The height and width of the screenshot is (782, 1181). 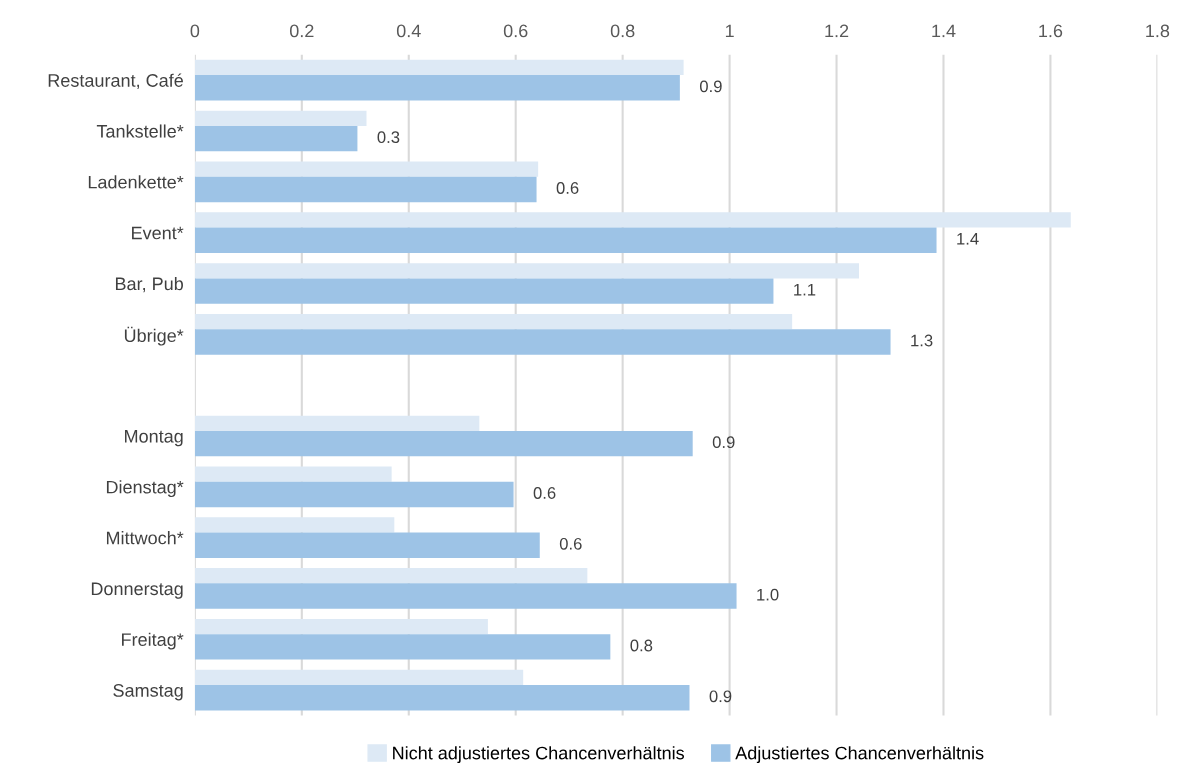 I want to click on data-label: 1.3, so click(x=922, y=340).